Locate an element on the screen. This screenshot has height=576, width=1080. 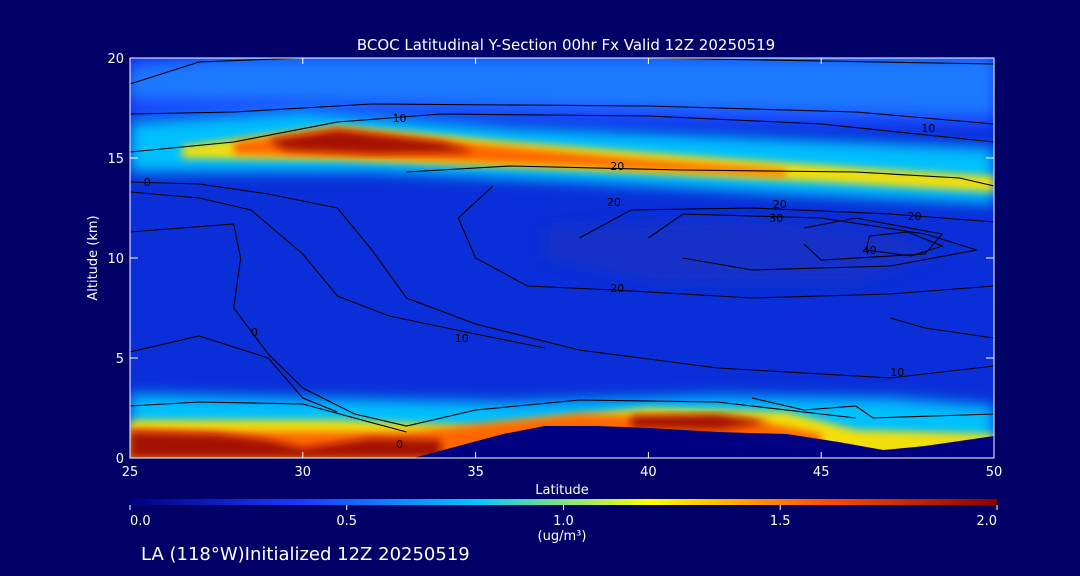
x-axis-label: Latitude is located at coordinates (562, 490).